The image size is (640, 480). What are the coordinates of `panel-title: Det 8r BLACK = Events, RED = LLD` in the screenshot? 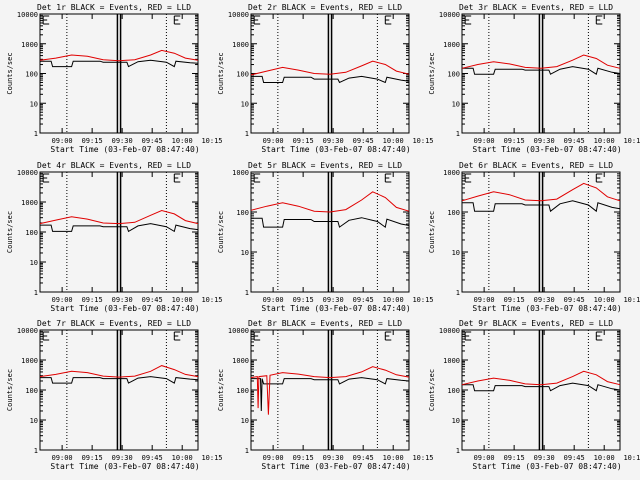 It's located at (325, 323).